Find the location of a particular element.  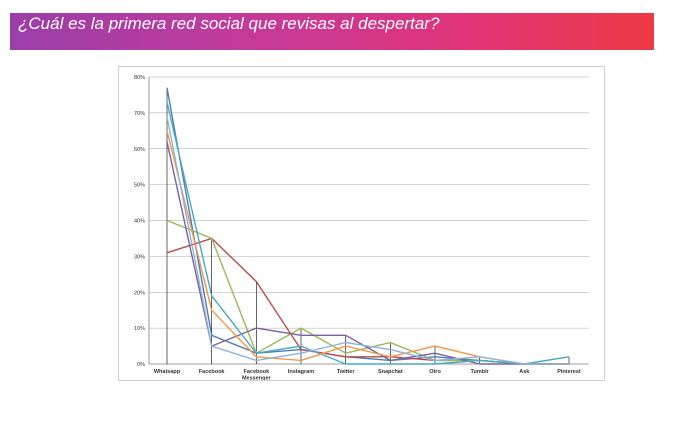

y-tick-labels: 0% 10% 20% 30% 40% 50% 60% 70% 80% is located at coordinates (139, 221).